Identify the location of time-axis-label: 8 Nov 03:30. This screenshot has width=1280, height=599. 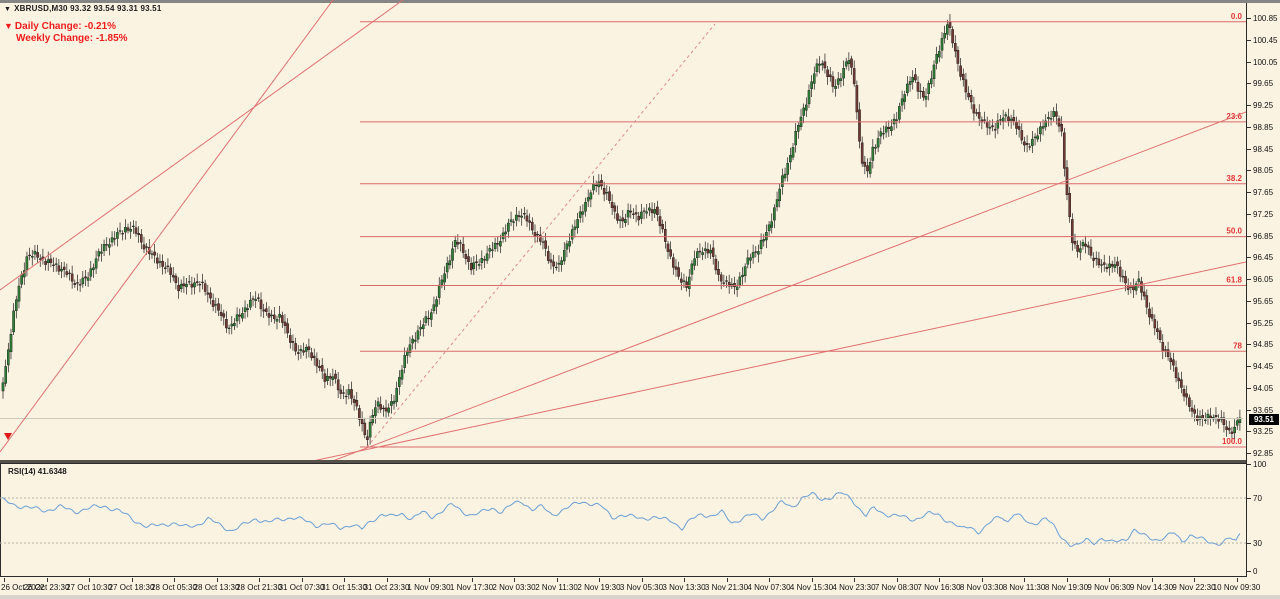
(981, 587).